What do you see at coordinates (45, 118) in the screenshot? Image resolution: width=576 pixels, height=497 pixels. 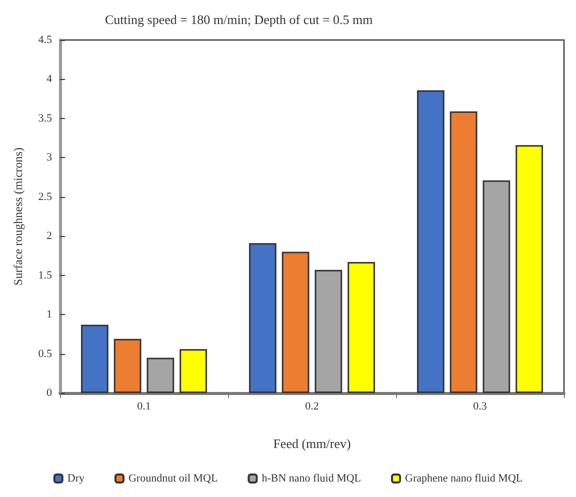 I see `y-tick-label: 3.5` at bounding box center [45, 118].